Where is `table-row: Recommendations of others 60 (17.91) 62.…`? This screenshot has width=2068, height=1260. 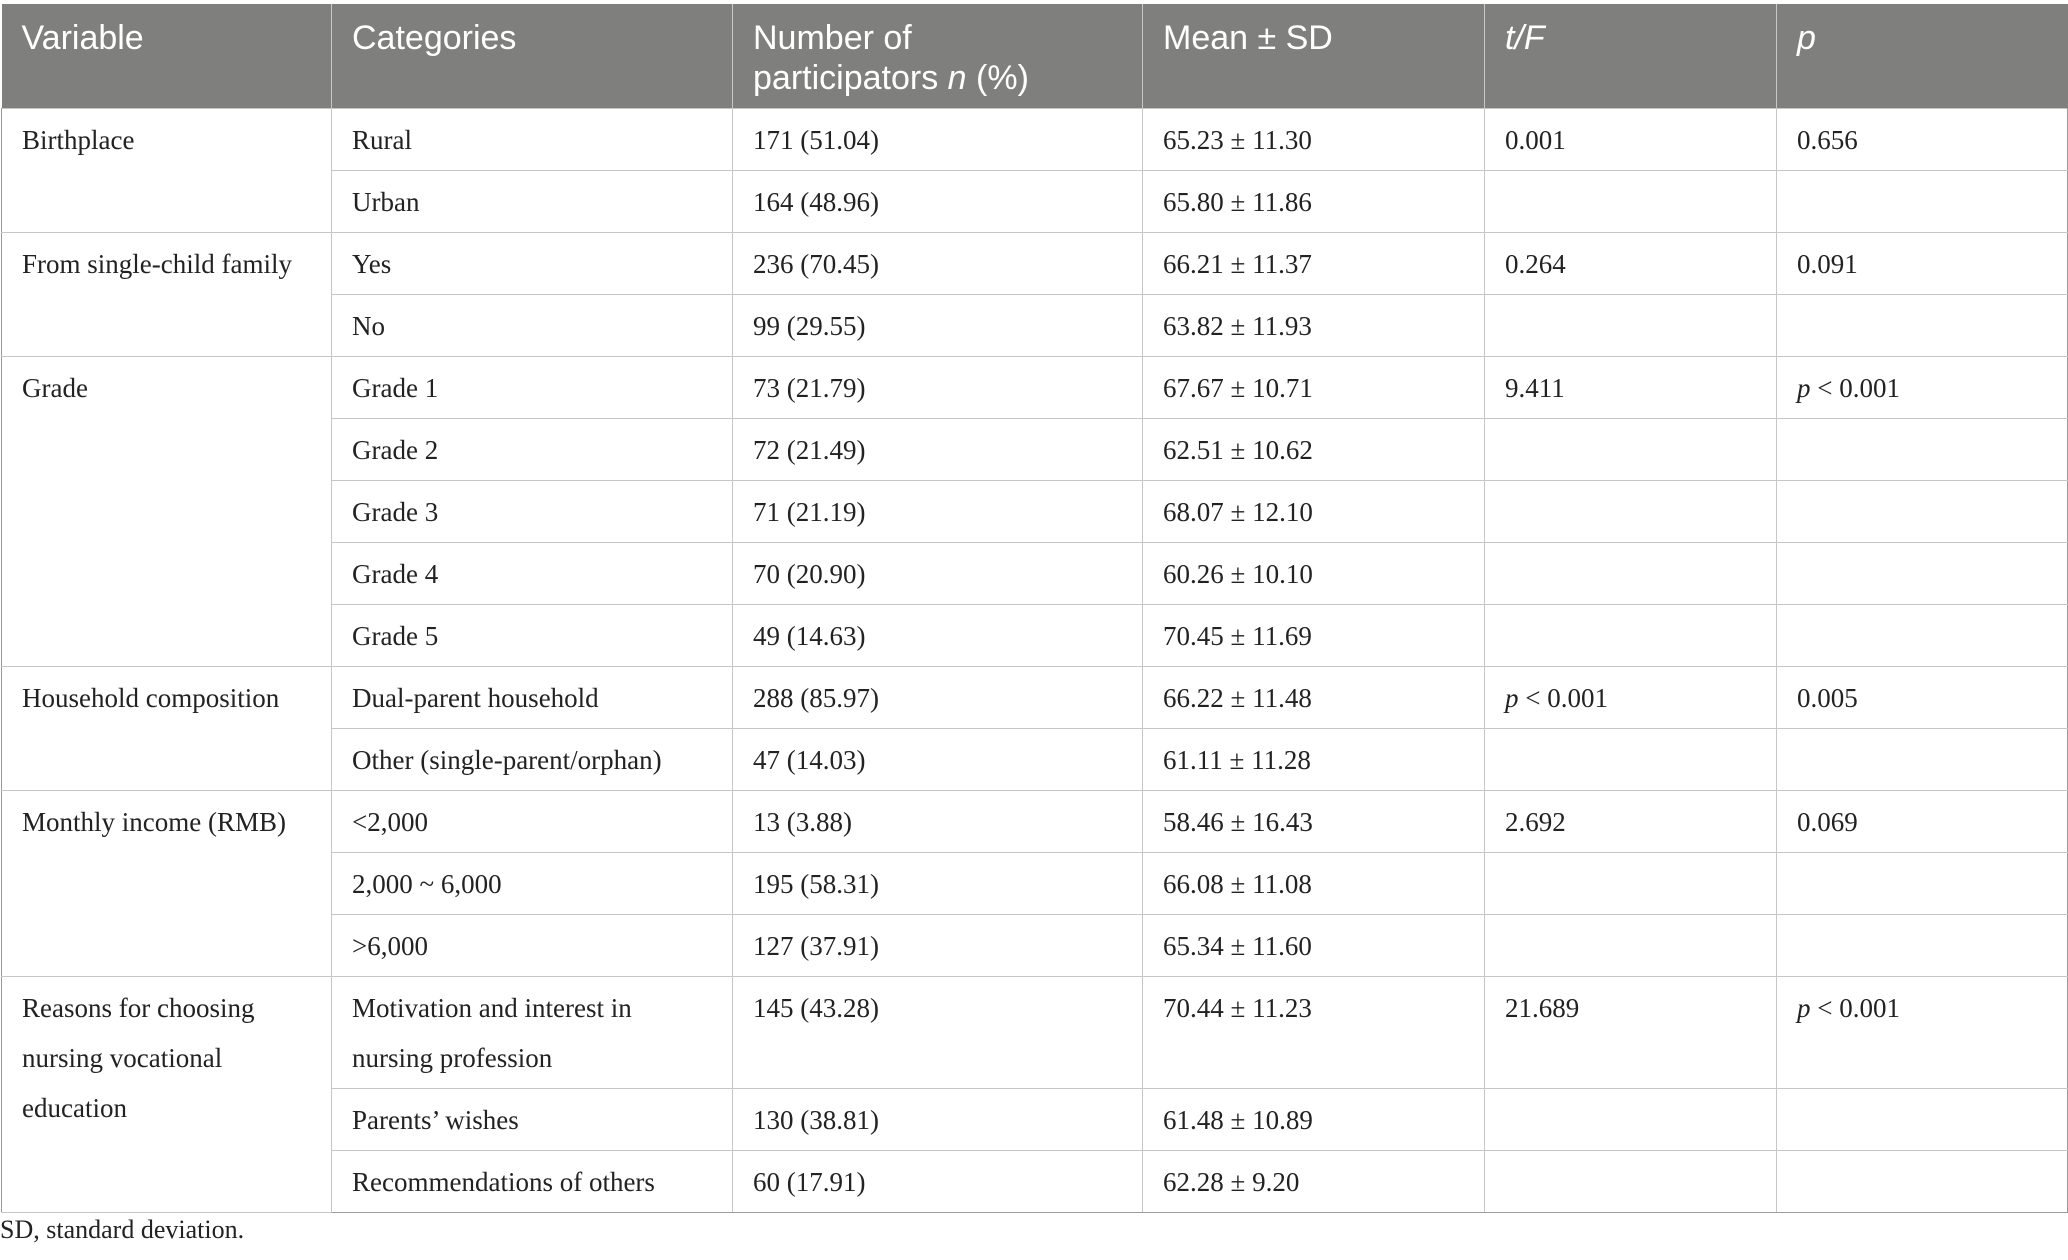 table-row: Recommendations of others 60 (17.91) 62.… is located at coordinates (1035, 1181).